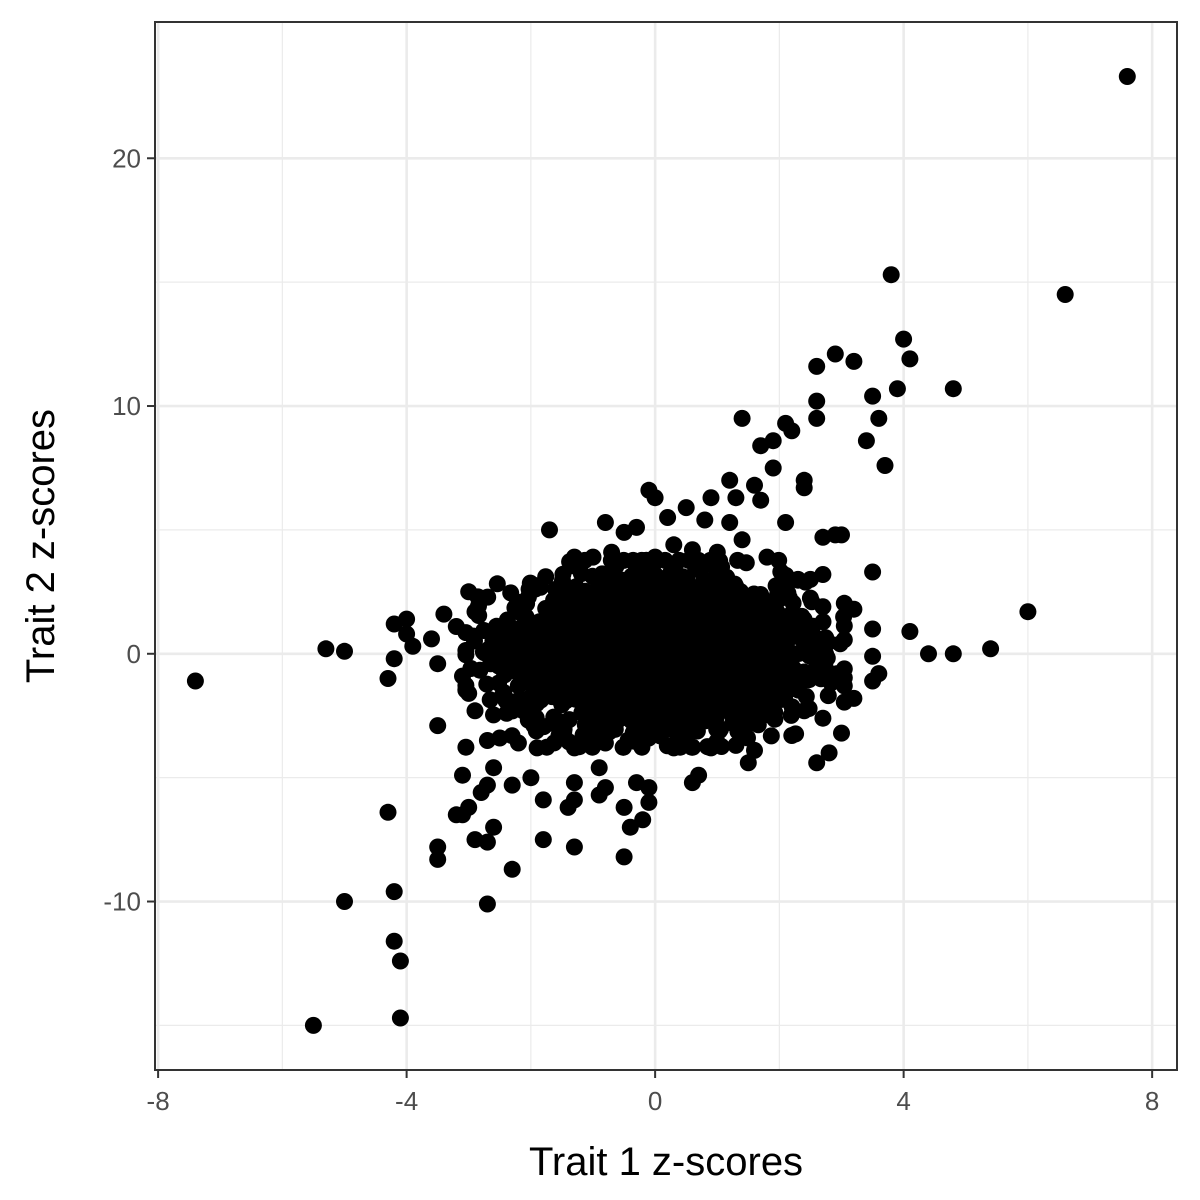 The image size is (1200, 1200). Describe the element at coordinates (655, 1101) in the screenshot. I see `x-tick-label: 0` at that location.